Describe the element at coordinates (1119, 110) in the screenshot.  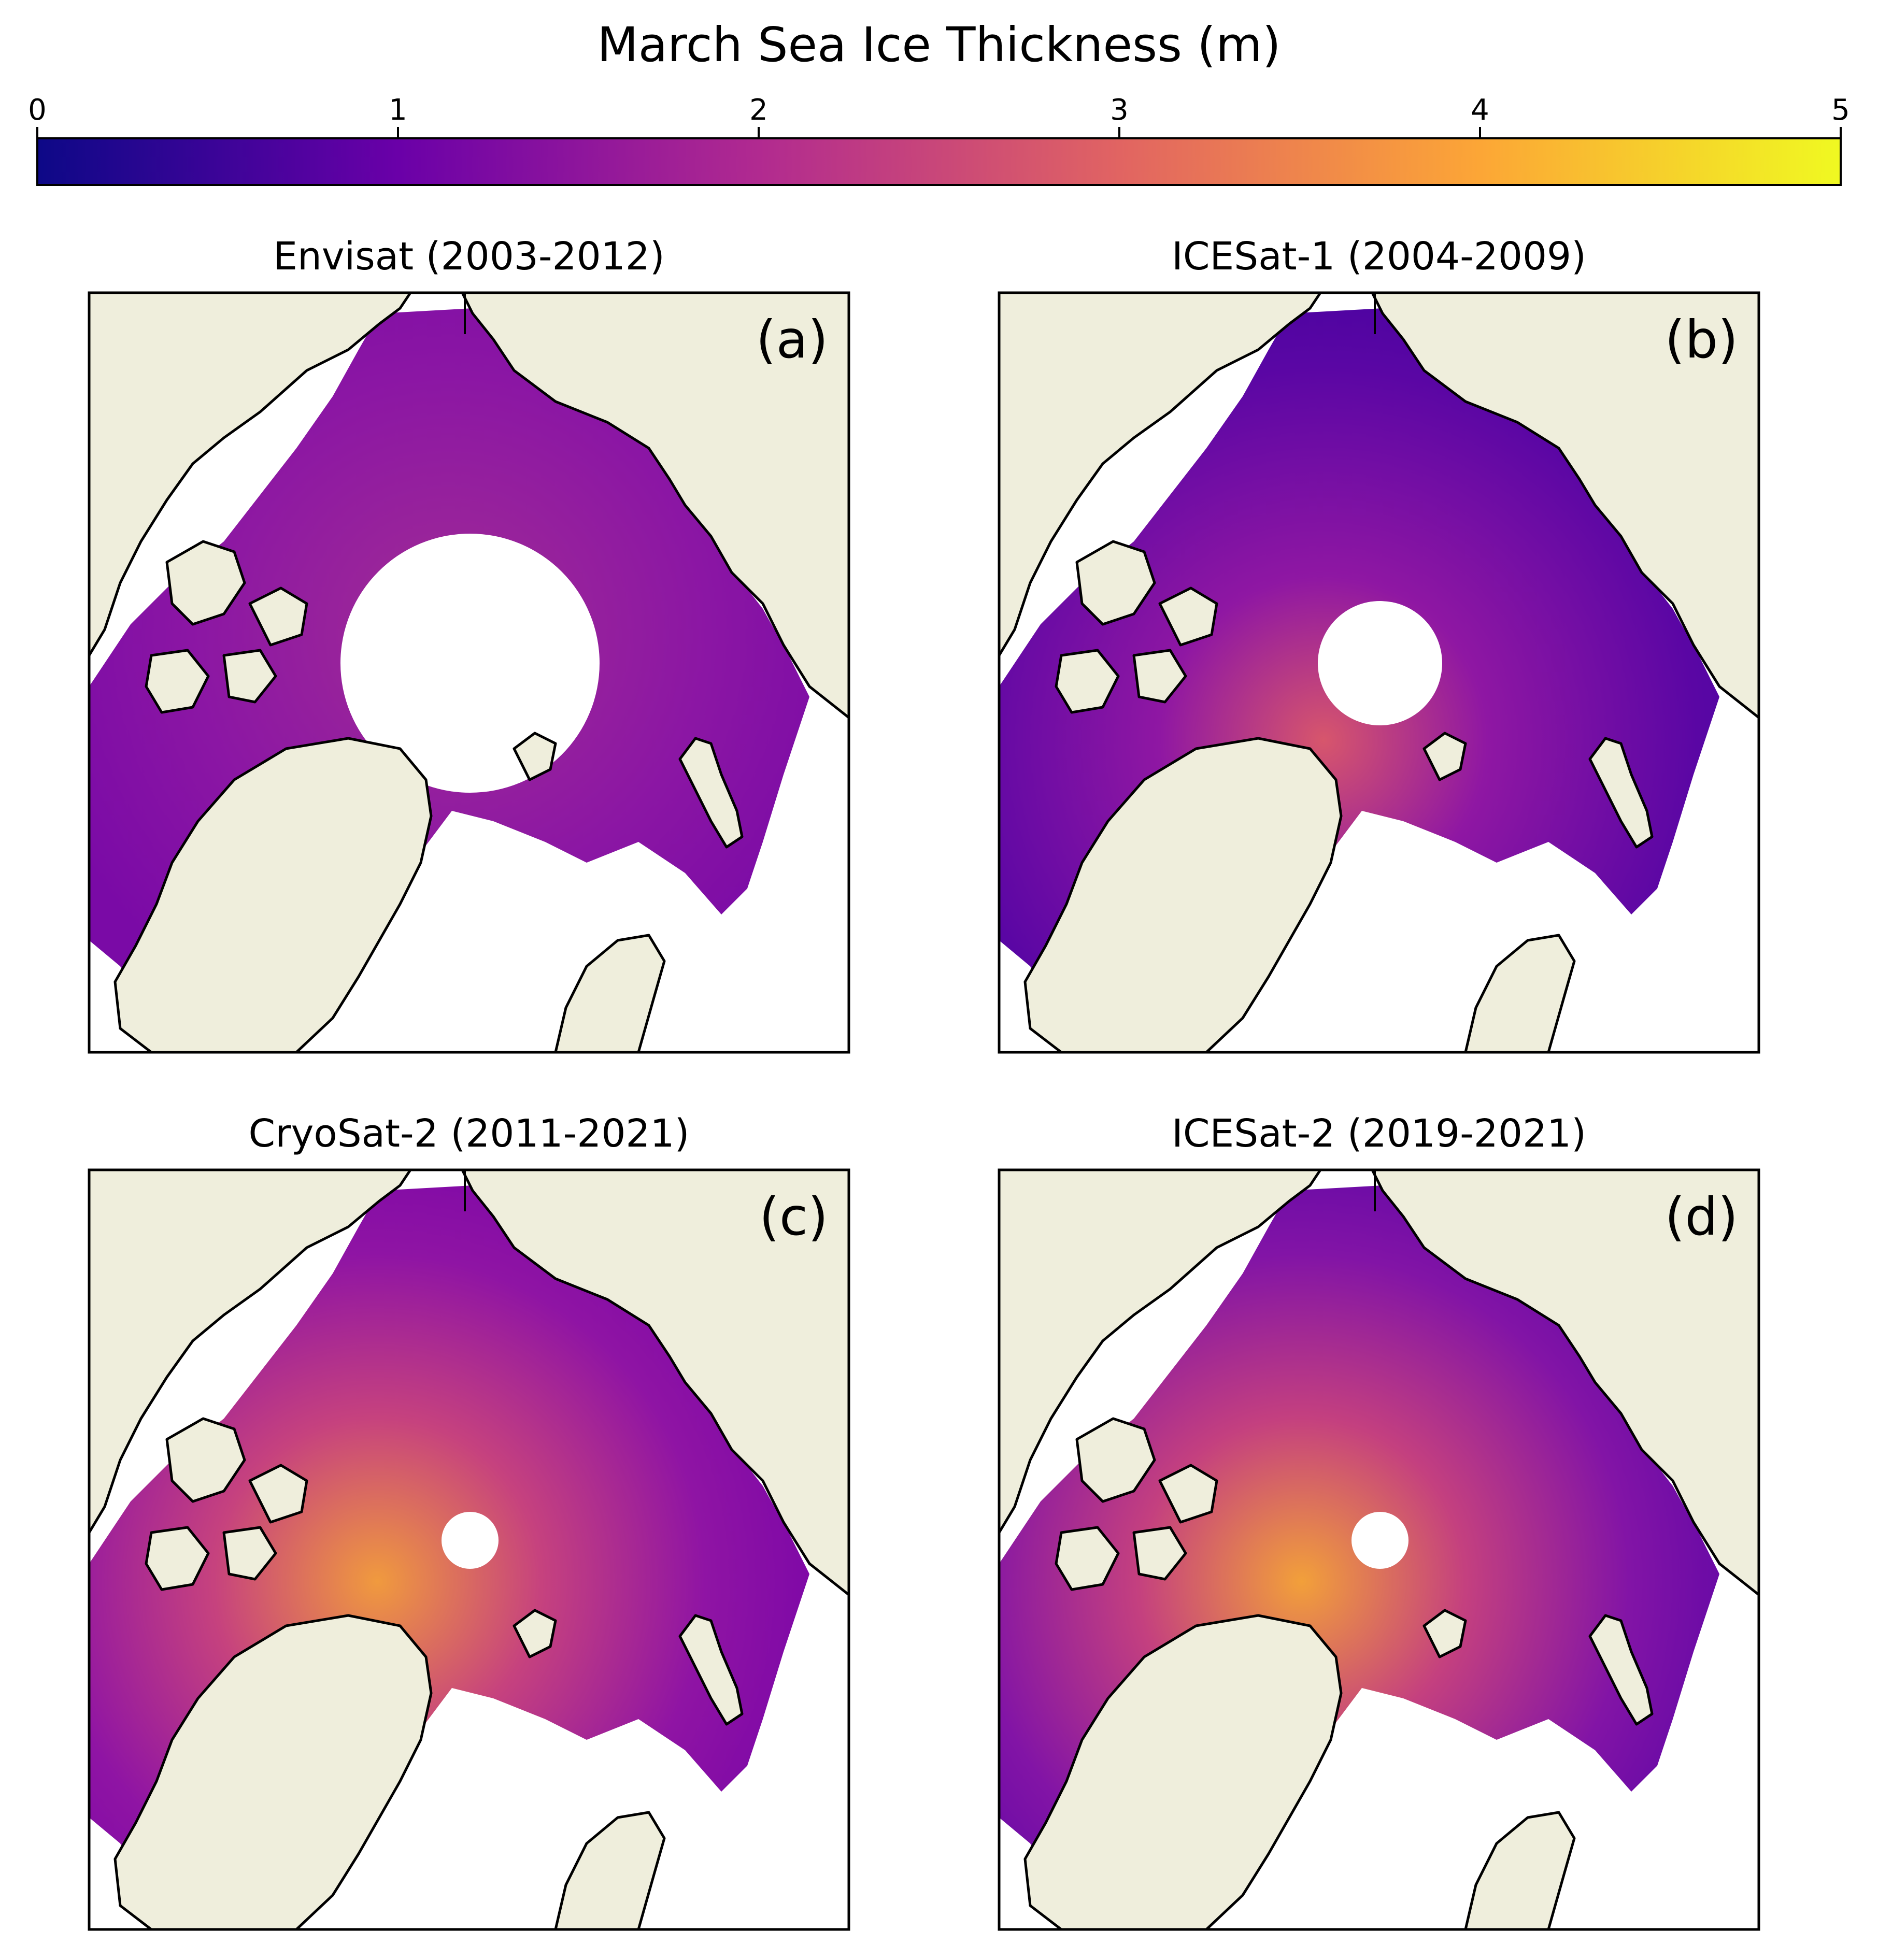
I see `colorbar-tick-label: 3` at that location.